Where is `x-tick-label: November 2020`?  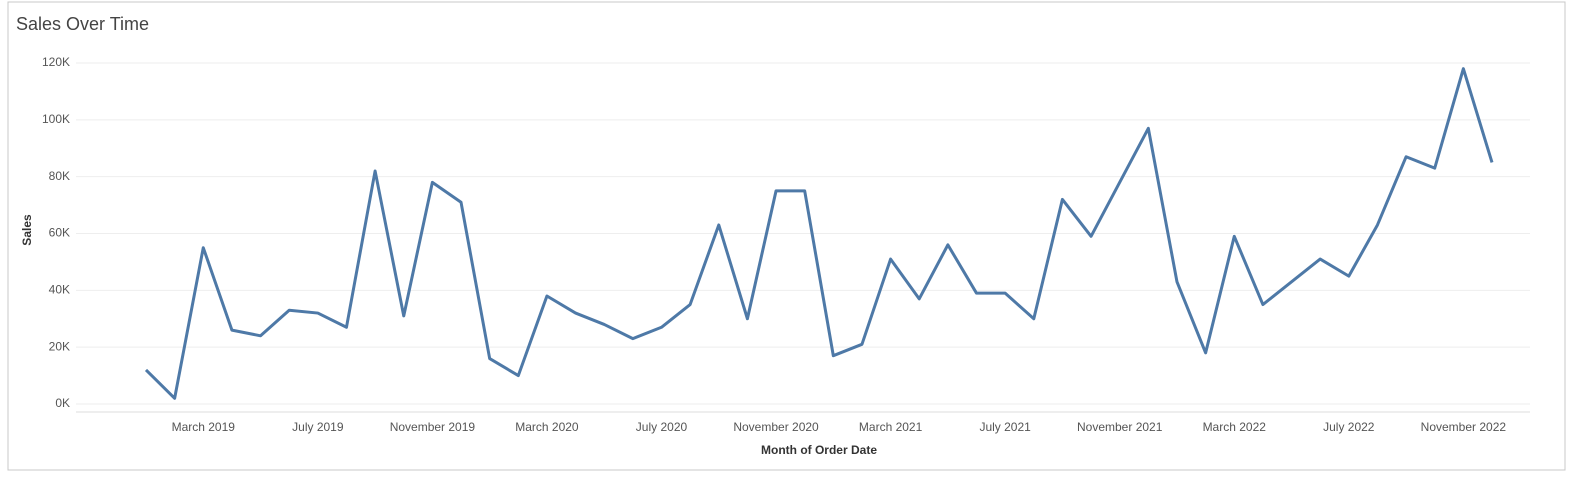
x-tick-label: November 2020 is located at coordinates (776, 427).